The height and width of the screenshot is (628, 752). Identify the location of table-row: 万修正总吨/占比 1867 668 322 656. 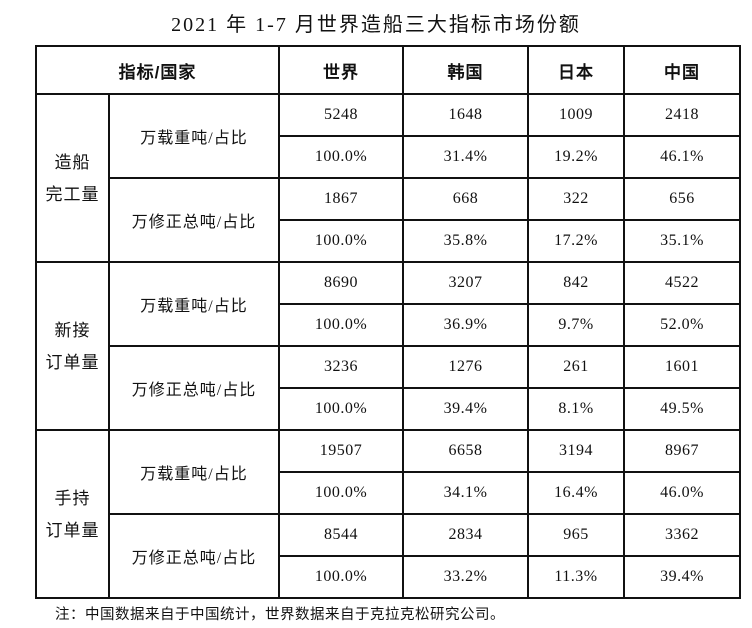
(389, 220).